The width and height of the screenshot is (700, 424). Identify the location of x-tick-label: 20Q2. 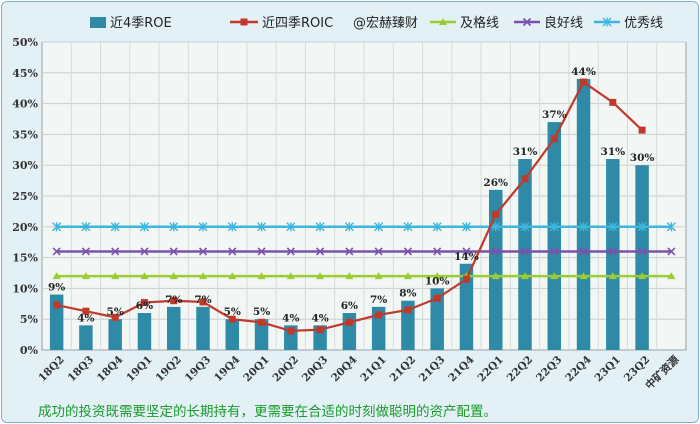
(286, 369).